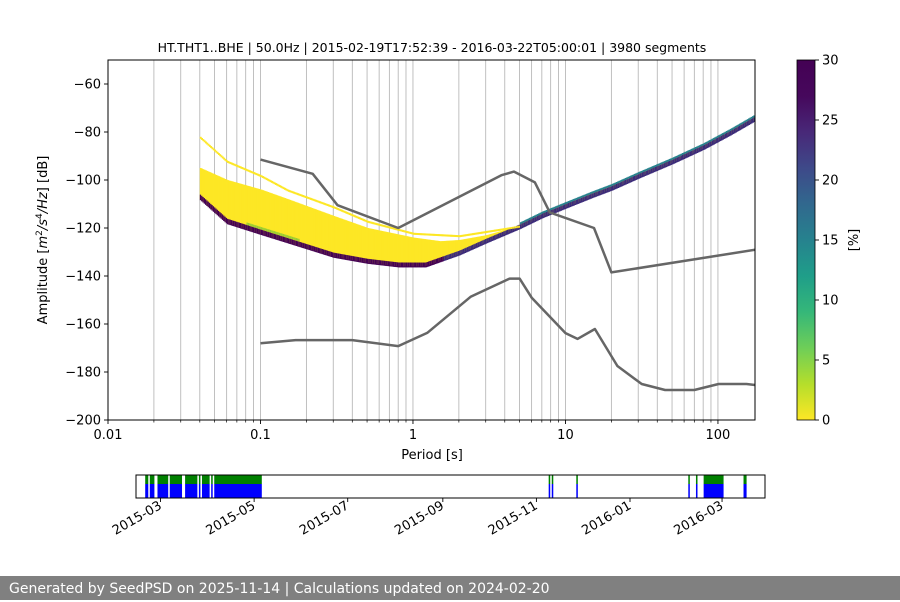 The width and height of the screenshot is (900, 602). Describe the element at coordinates (829, 241) in the screenshot. I see `colorbar: 0 5 10 15 20 25 30 [%]` at that location.